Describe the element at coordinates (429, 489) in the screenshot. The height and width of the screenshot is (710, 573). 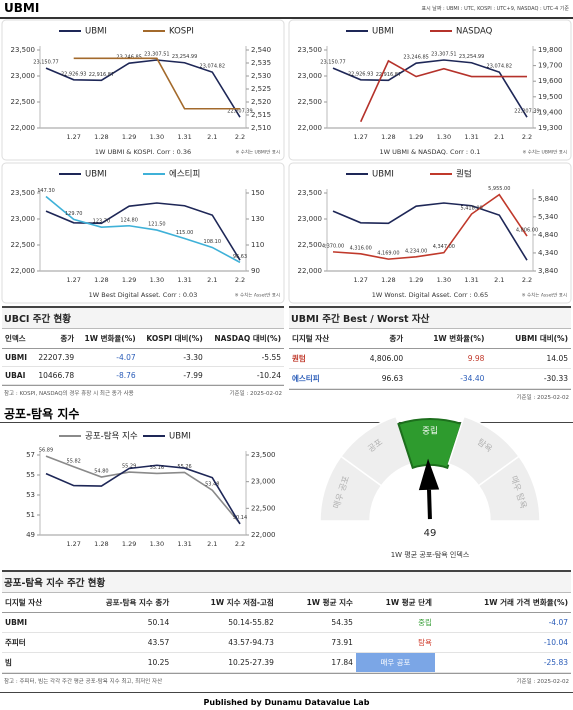
I see `gauge-needle` at that location.